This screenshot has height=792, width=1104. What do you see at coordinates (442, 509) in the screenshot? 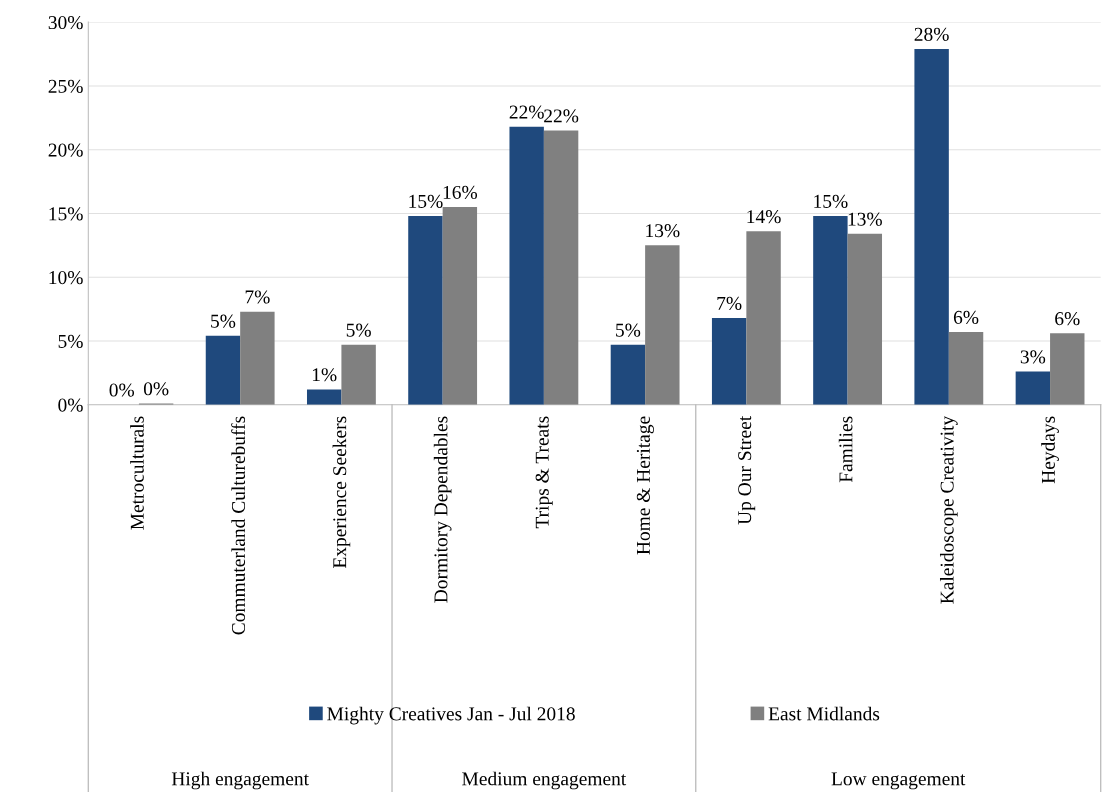
I see `x-tick-label: Dormitory Dependables` at bounding box center [442, 509].